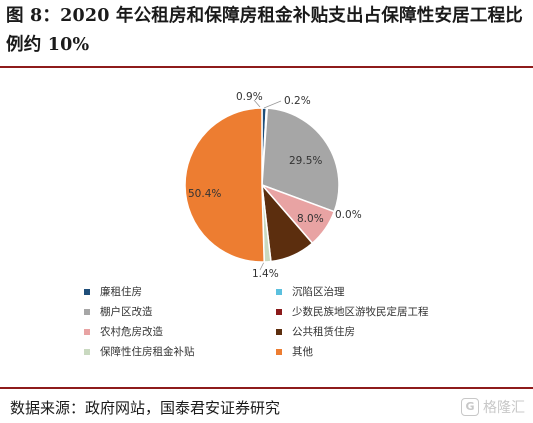  Describe the element at coordinates (131, 332) in the screenshot. I see `legend-label: 农村危房改造` at that location.